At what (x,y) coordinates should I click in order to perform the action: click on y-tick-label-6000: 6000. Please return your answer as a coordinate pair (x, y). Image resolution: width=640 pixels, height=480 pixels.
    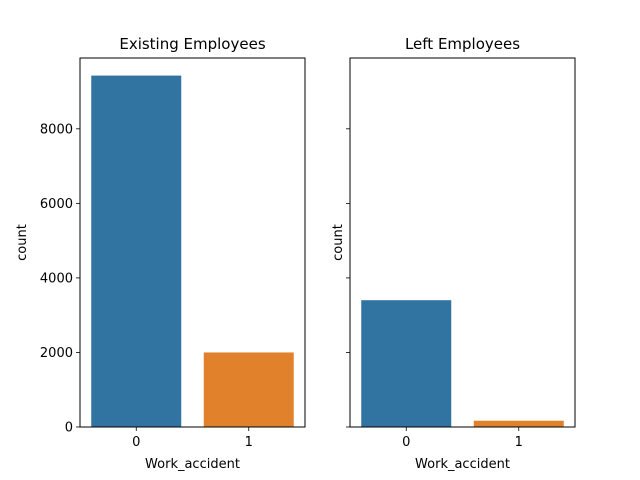
    Looking at the image, I should click on (56, 204).